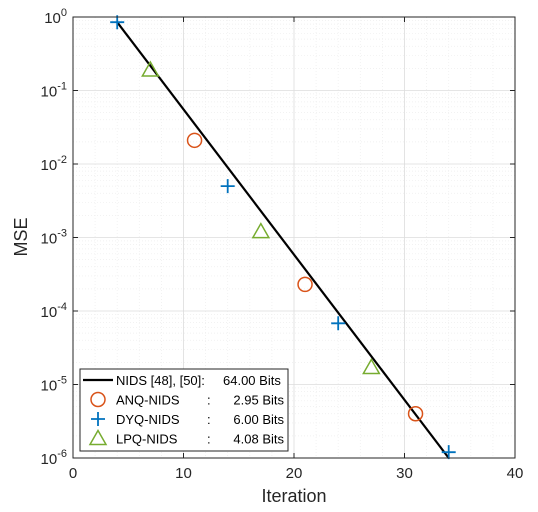 This screenshot has width=538, height=512. I want to click on legend-label: DYQ-NIDS, so click(148, 419).